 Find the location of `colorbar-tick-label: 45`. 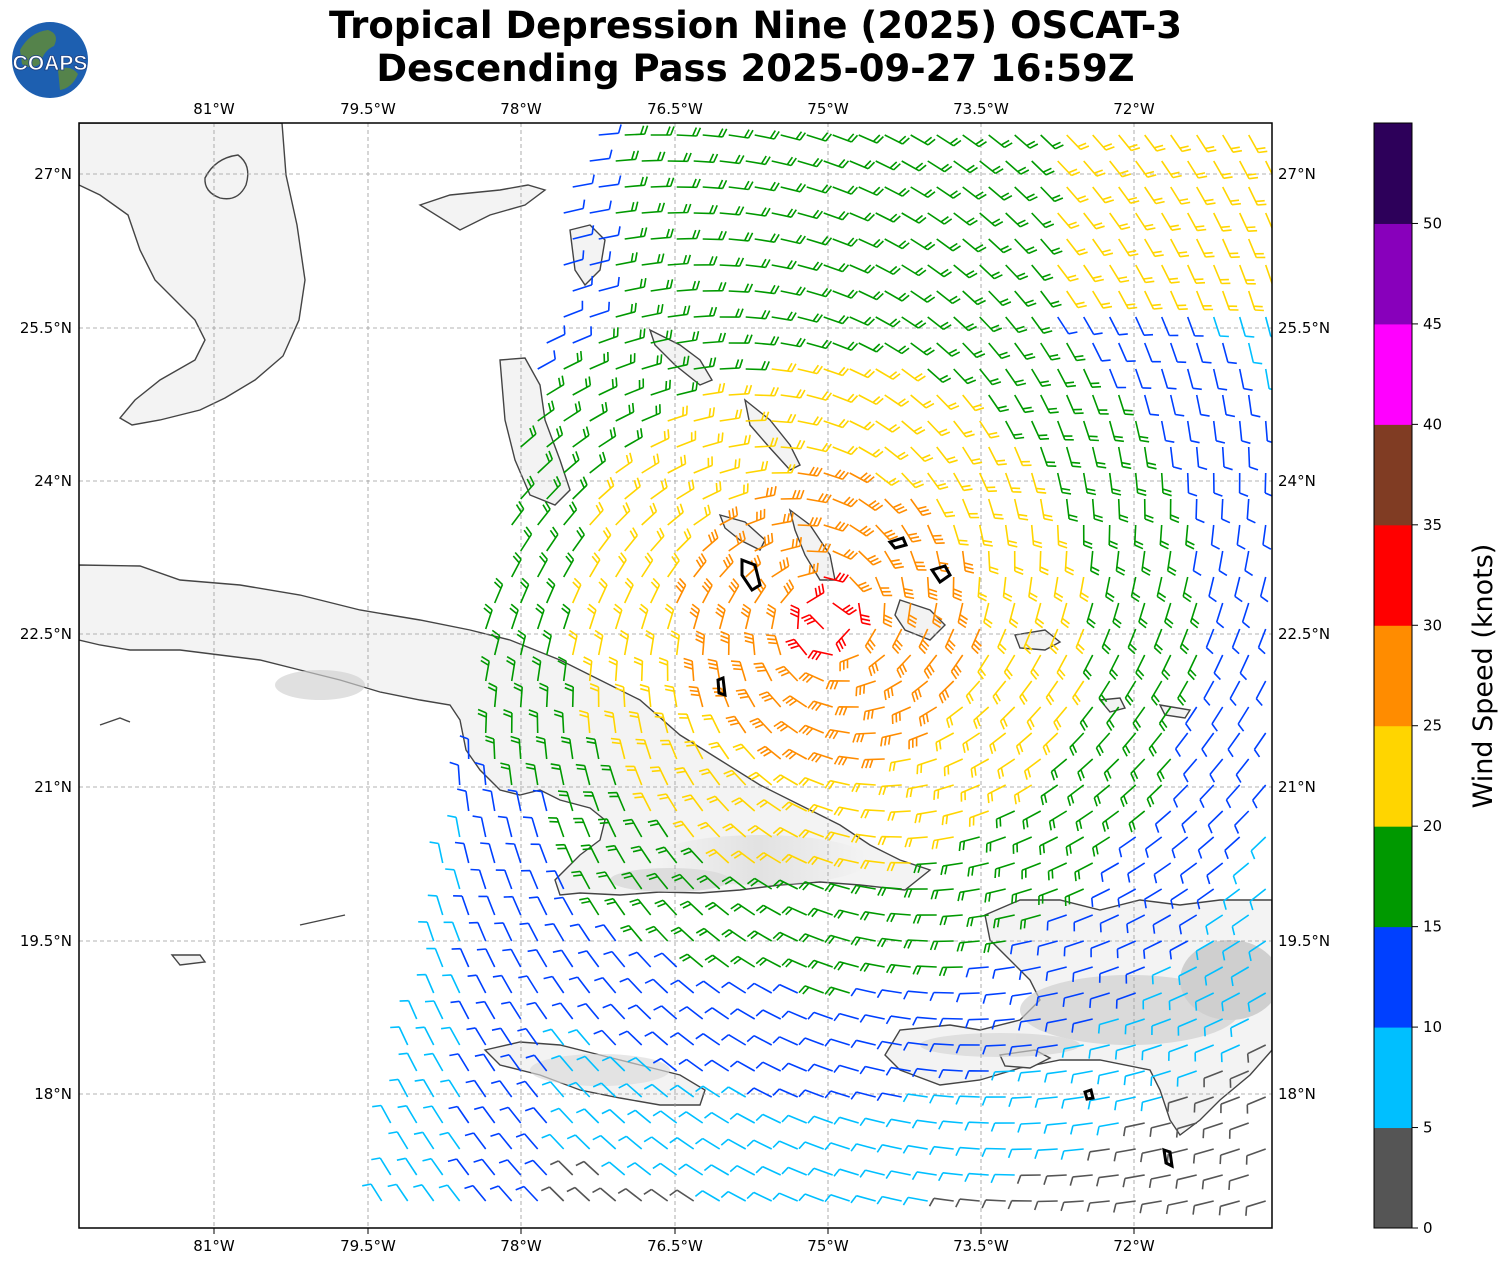

colorbar-tick-label: 45 is located at coordinates (1432, 324).